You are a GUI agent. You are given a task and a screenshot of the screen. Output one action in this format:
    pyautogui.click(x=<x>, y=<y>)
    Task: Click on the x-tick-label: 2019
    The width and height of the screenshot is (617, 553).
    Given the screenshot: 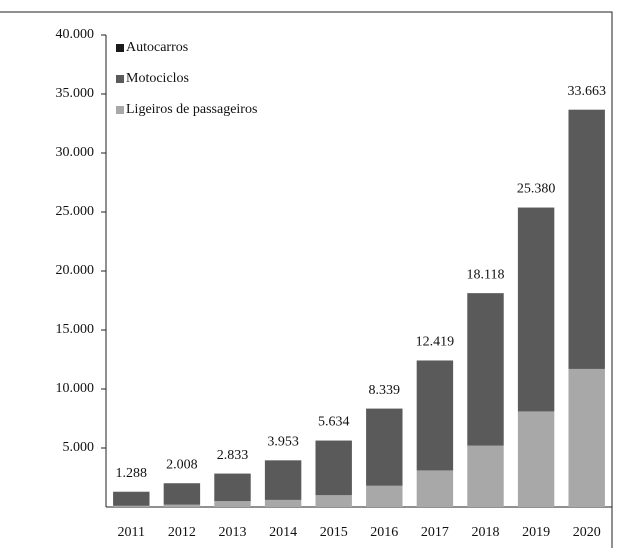 What is the action you would take?
    pyautogui.click(x=536, y=532)
    